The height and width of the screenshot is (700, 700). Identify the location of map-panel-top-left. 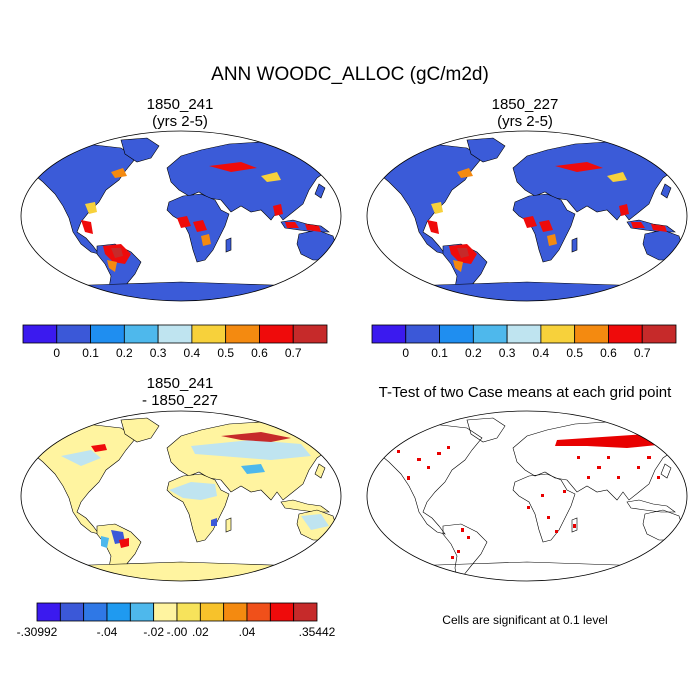
(181, 216).